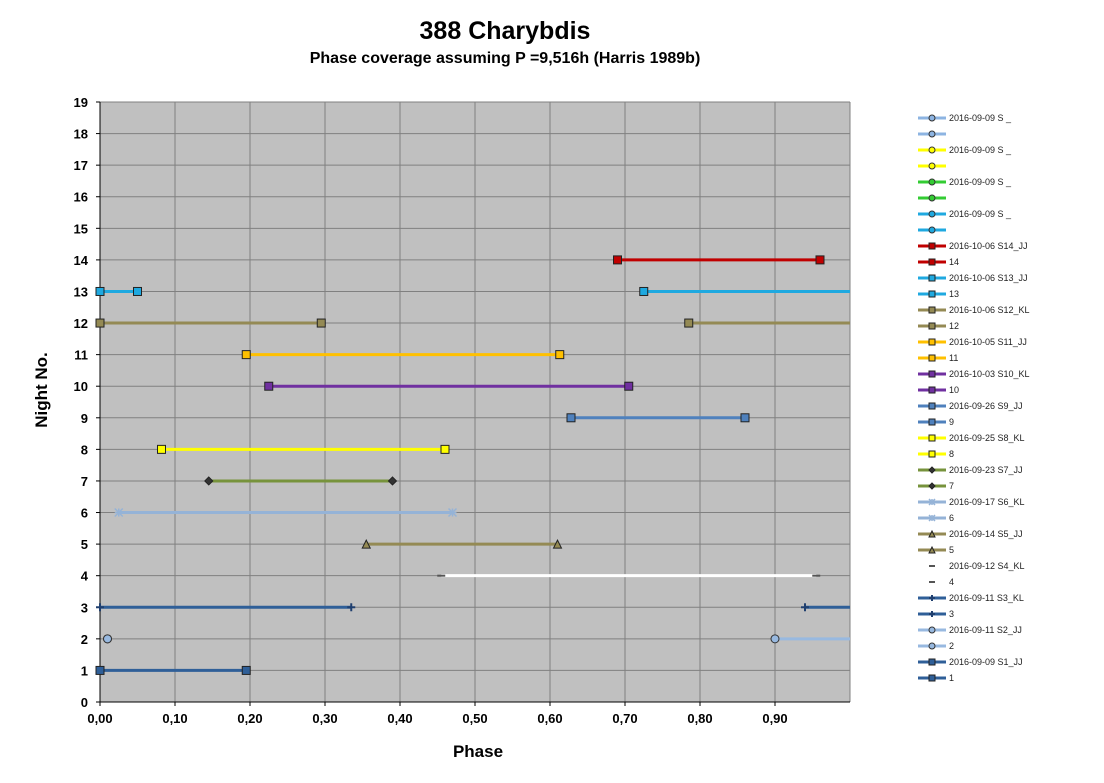 This screenshot has height=783, width=1104. Describe the element at coordinates (84, 418) in the screenshot. I see `y-tick-label: 9` at that location.